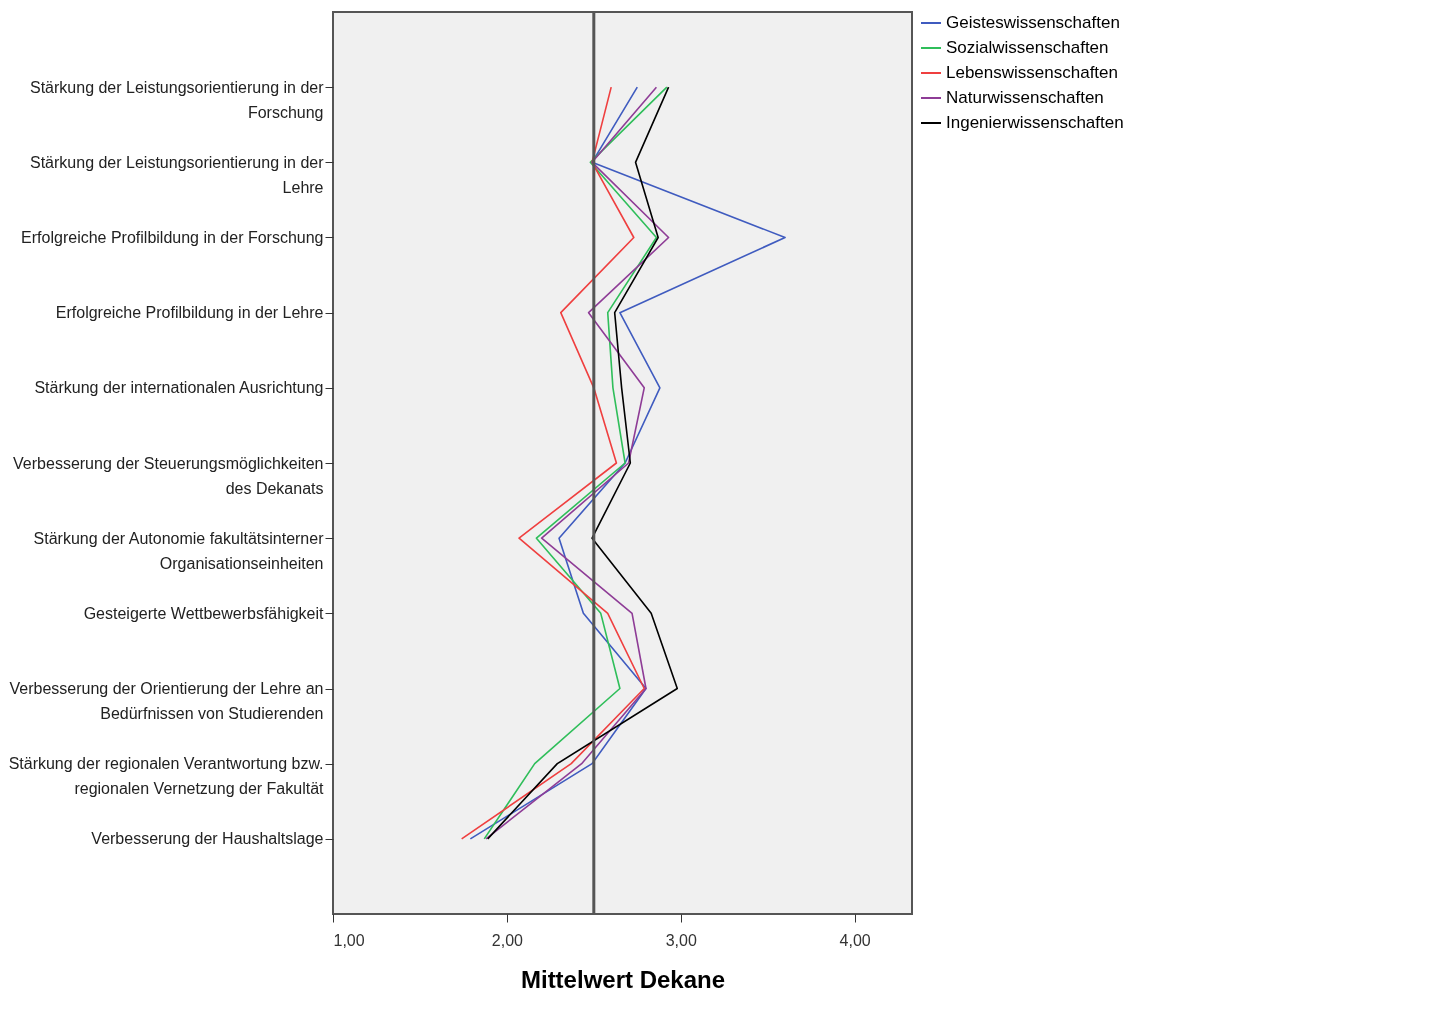 Image resolution: width=1455 pixels, height=1020 pixels. What do you see at coordinates (1035, 122) in the screenshot?
I see `legend-label: Ingenierwissenschaften` at bounding box center [1035, 122].